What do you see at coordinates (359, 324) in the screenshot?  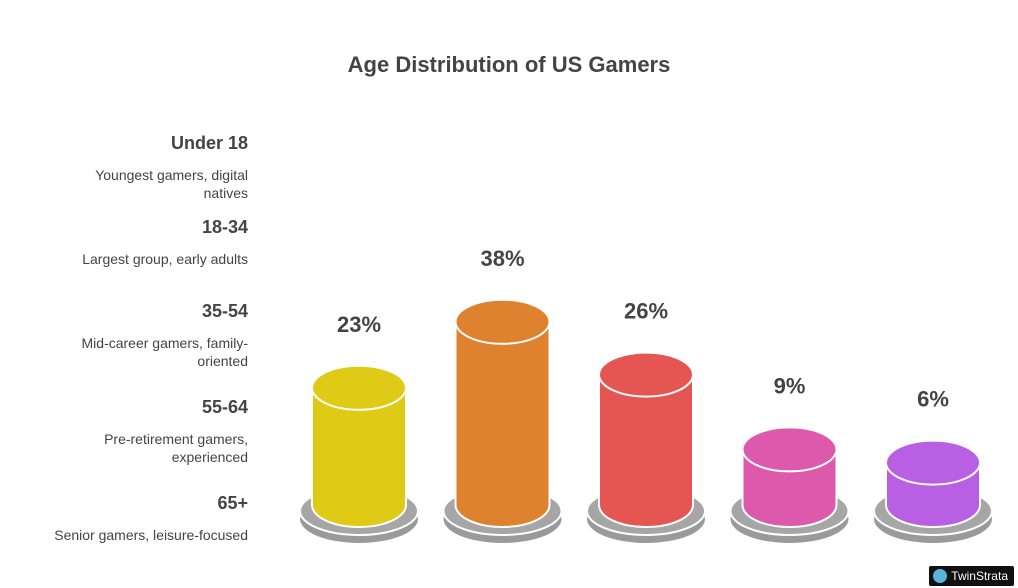 I see `value-label: 23%` at bounding box center [359, 324].